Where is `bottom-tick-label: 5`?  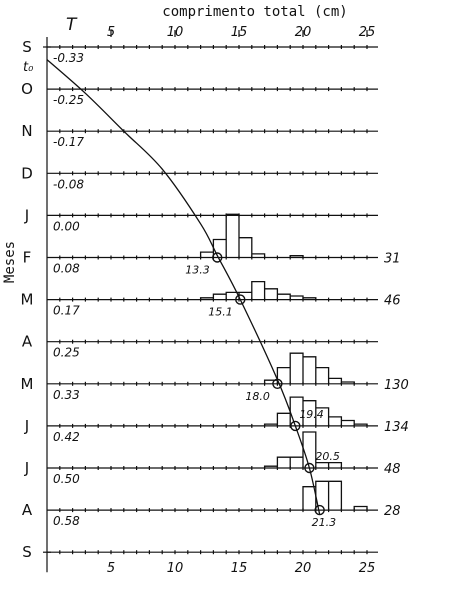 bottom-tick-label: 5 is located at coordinates (111, 568).